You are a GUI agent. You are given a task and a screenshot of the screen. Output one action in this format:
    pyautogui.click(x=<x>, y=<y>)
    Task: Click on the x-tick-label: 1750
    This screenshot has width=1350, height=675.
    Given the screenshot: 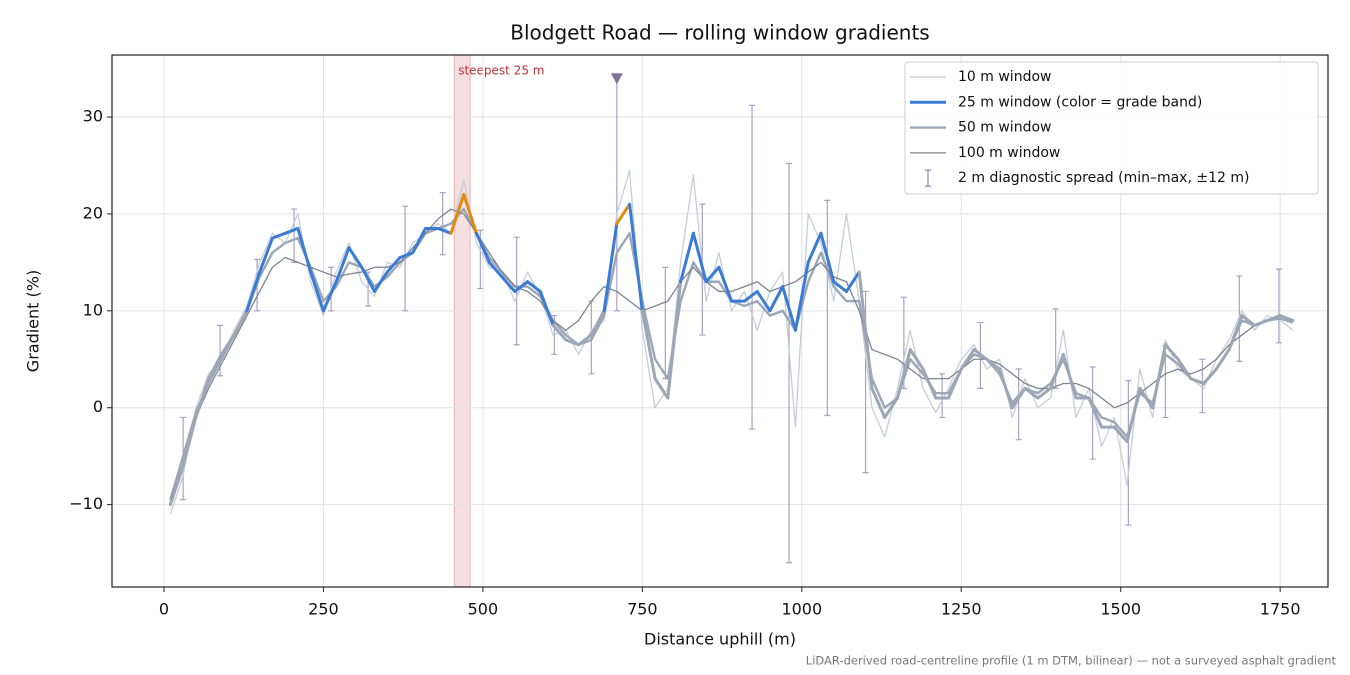 What is the action you would take?
    pyautogui.click(x=1280, y=609)
    